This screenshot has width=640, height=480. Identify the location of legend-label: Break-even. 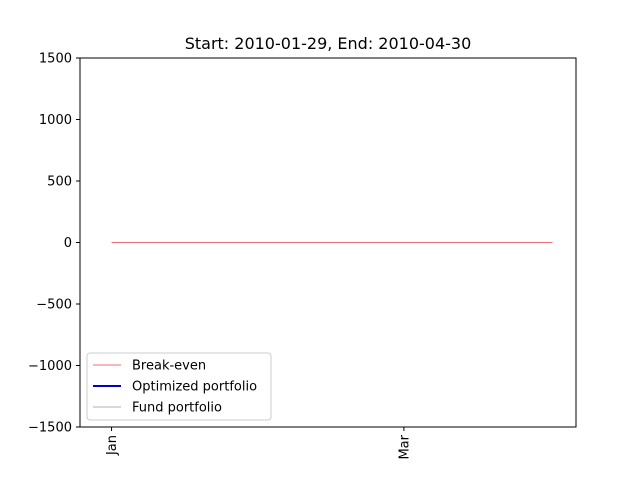
(169, 366).